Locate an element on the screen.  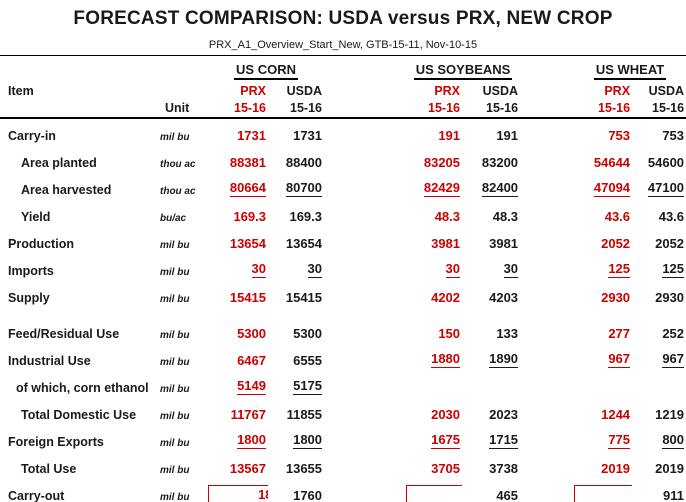
prx-value-cell: 169.3 is located at coordinates (238, 213).